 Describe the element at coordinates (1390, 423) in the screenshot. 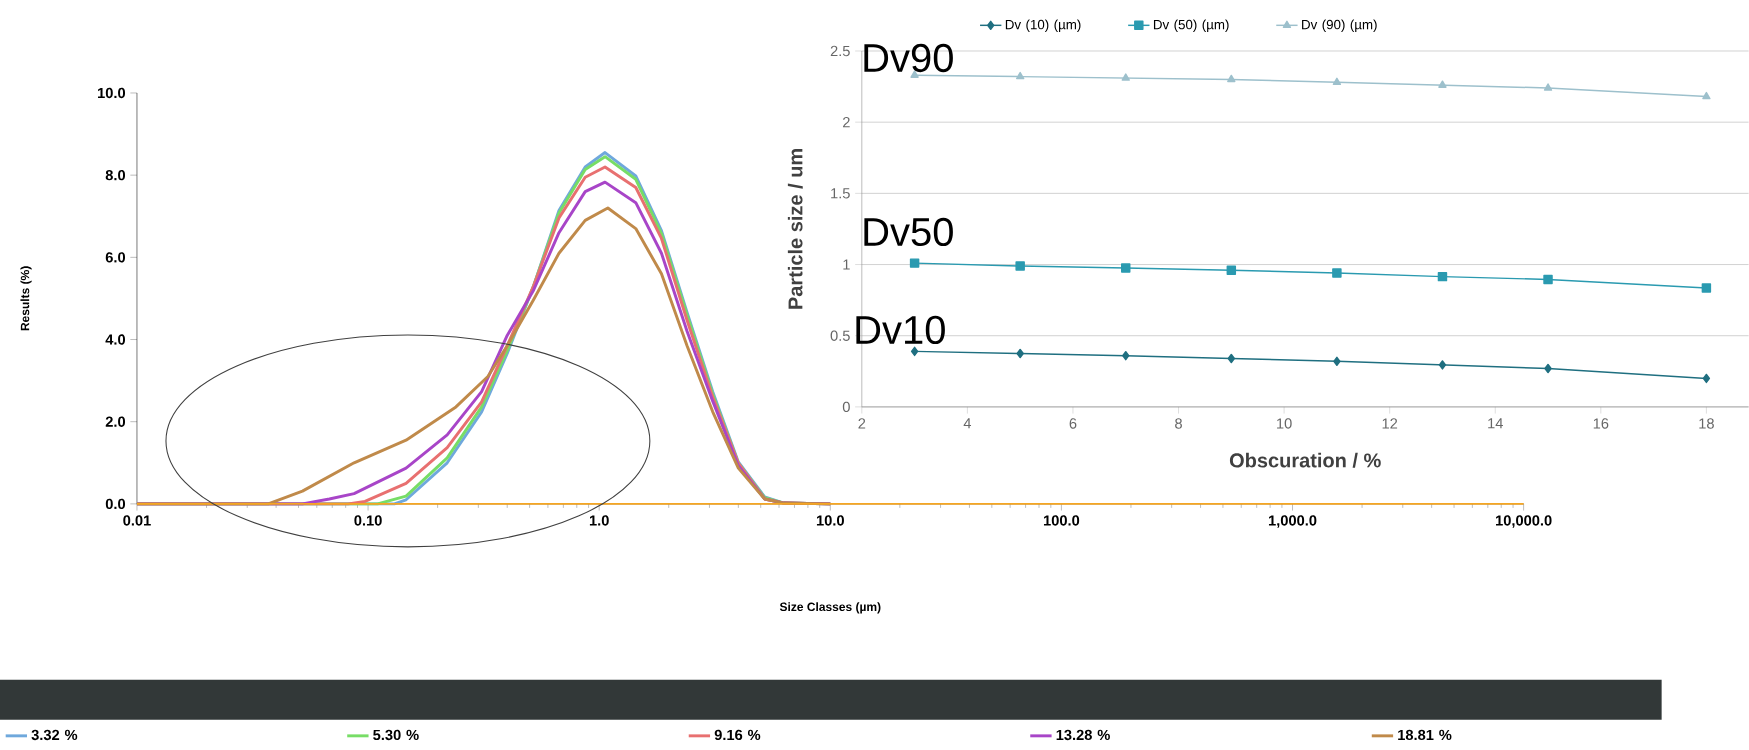

I see `x-tick-label: 12` at that location.